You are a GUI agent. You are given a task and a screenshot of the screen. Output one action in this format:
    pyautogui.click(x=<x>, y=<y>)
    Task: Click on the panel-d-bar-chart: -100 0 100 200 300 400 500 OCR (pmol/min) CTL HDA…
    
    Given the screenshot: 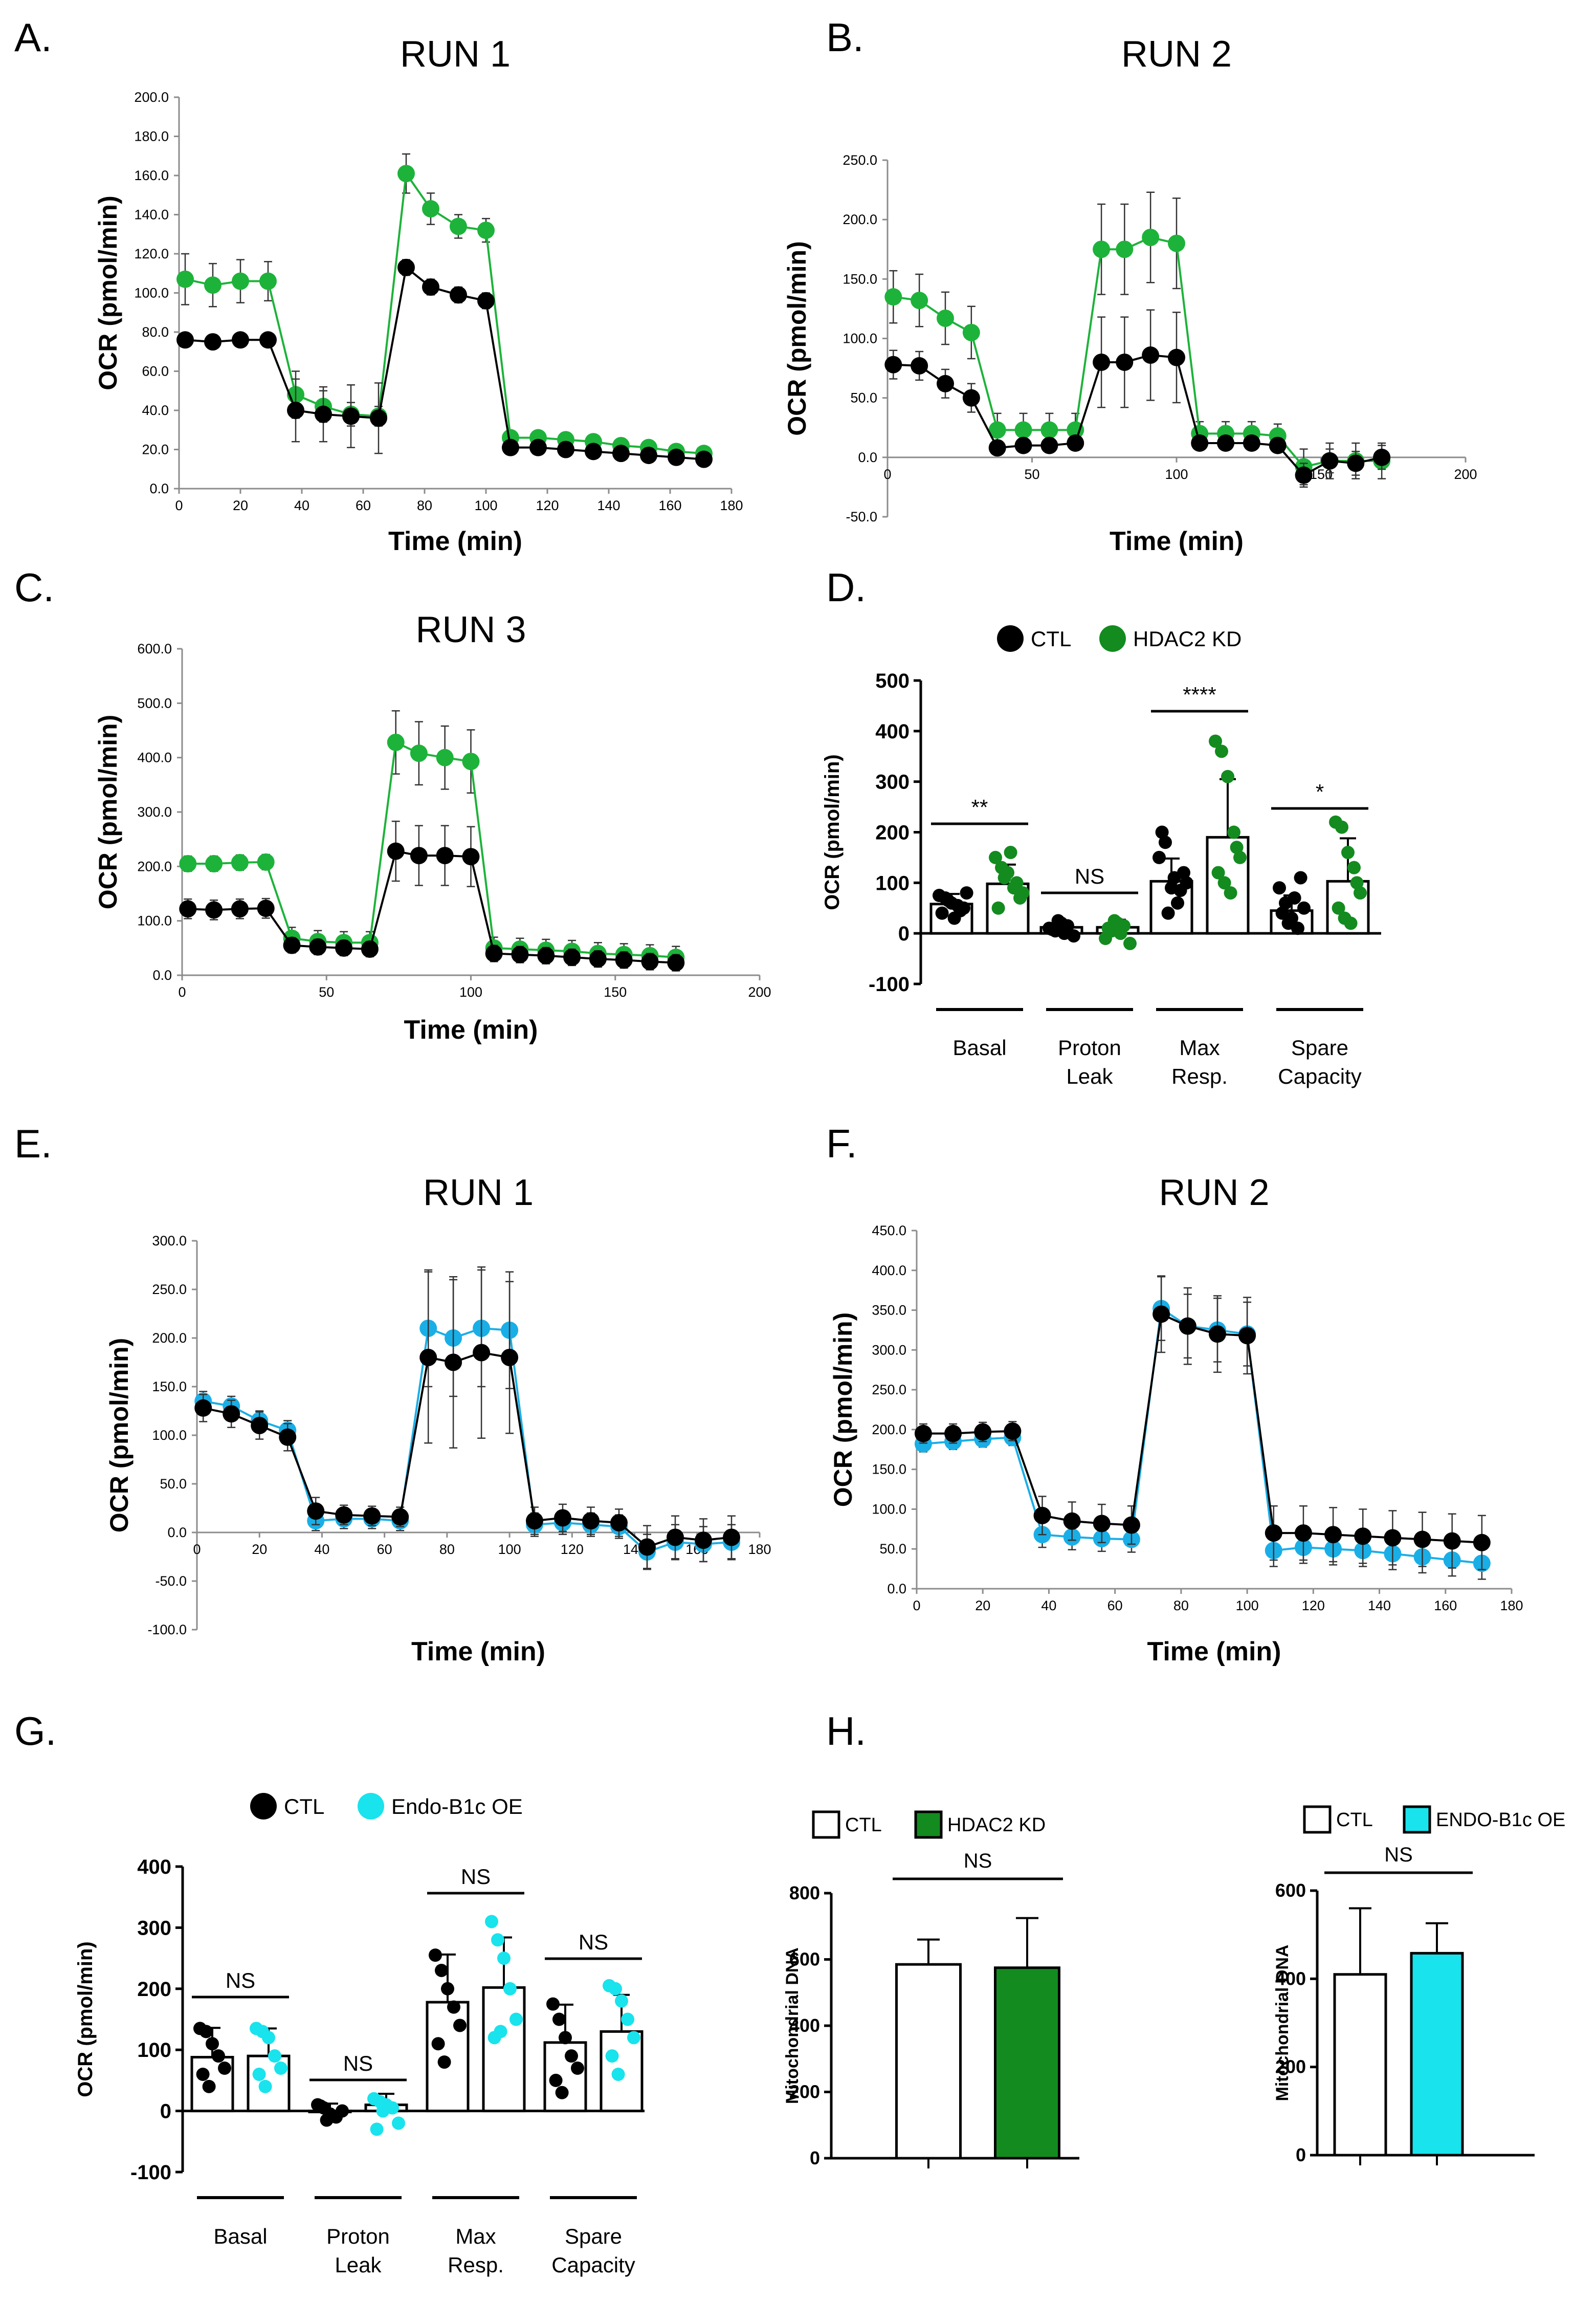 What is the action you would take?
    pyautogui.click(x=1101, y=857)
    